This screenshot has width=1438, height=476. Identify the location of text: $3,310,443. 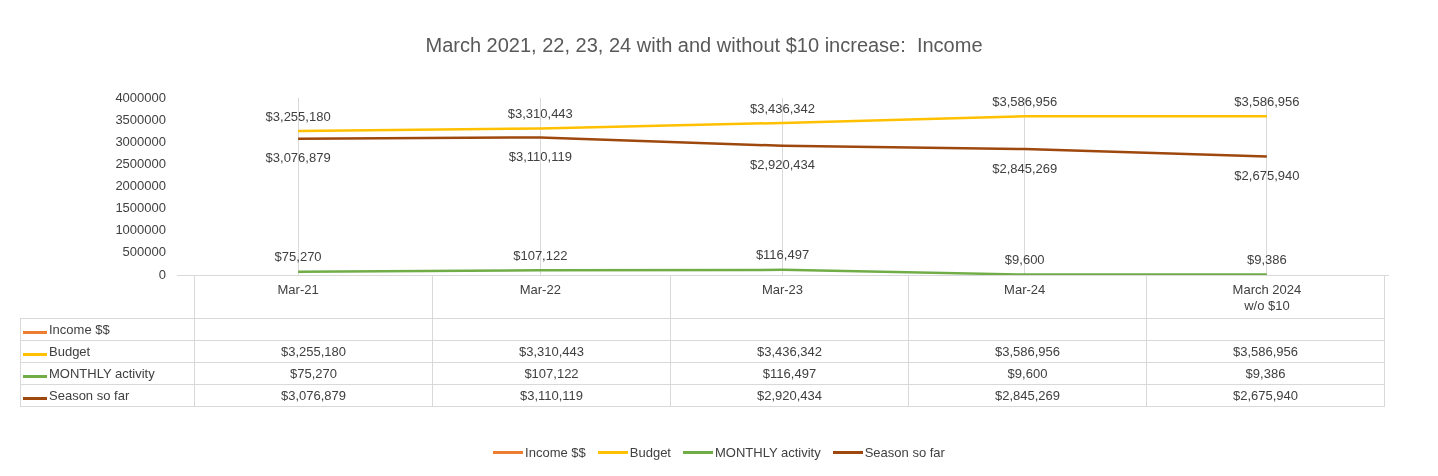
(540, 114).